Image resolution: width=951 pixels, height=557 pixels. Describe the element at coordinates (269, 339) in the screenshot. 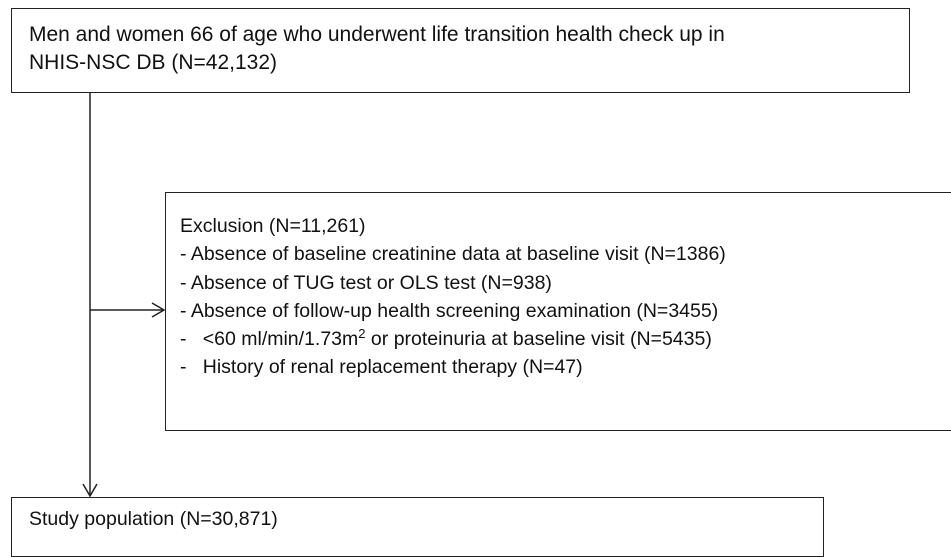

I see `item-text: - <60 ml/min/1.73m` at that location.